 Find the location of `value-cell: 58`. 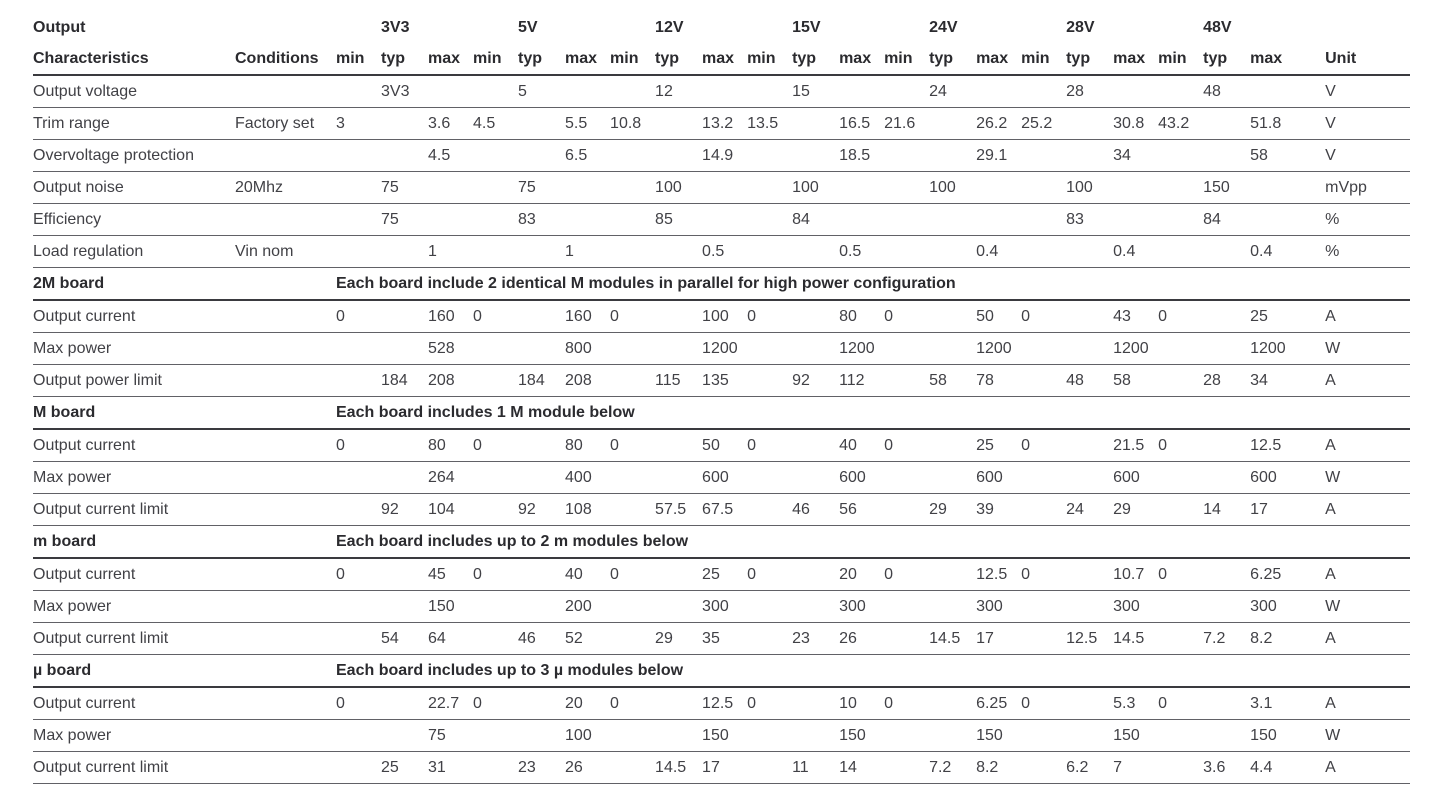

value-cell: 58 is located at coordinates (1136, 380).